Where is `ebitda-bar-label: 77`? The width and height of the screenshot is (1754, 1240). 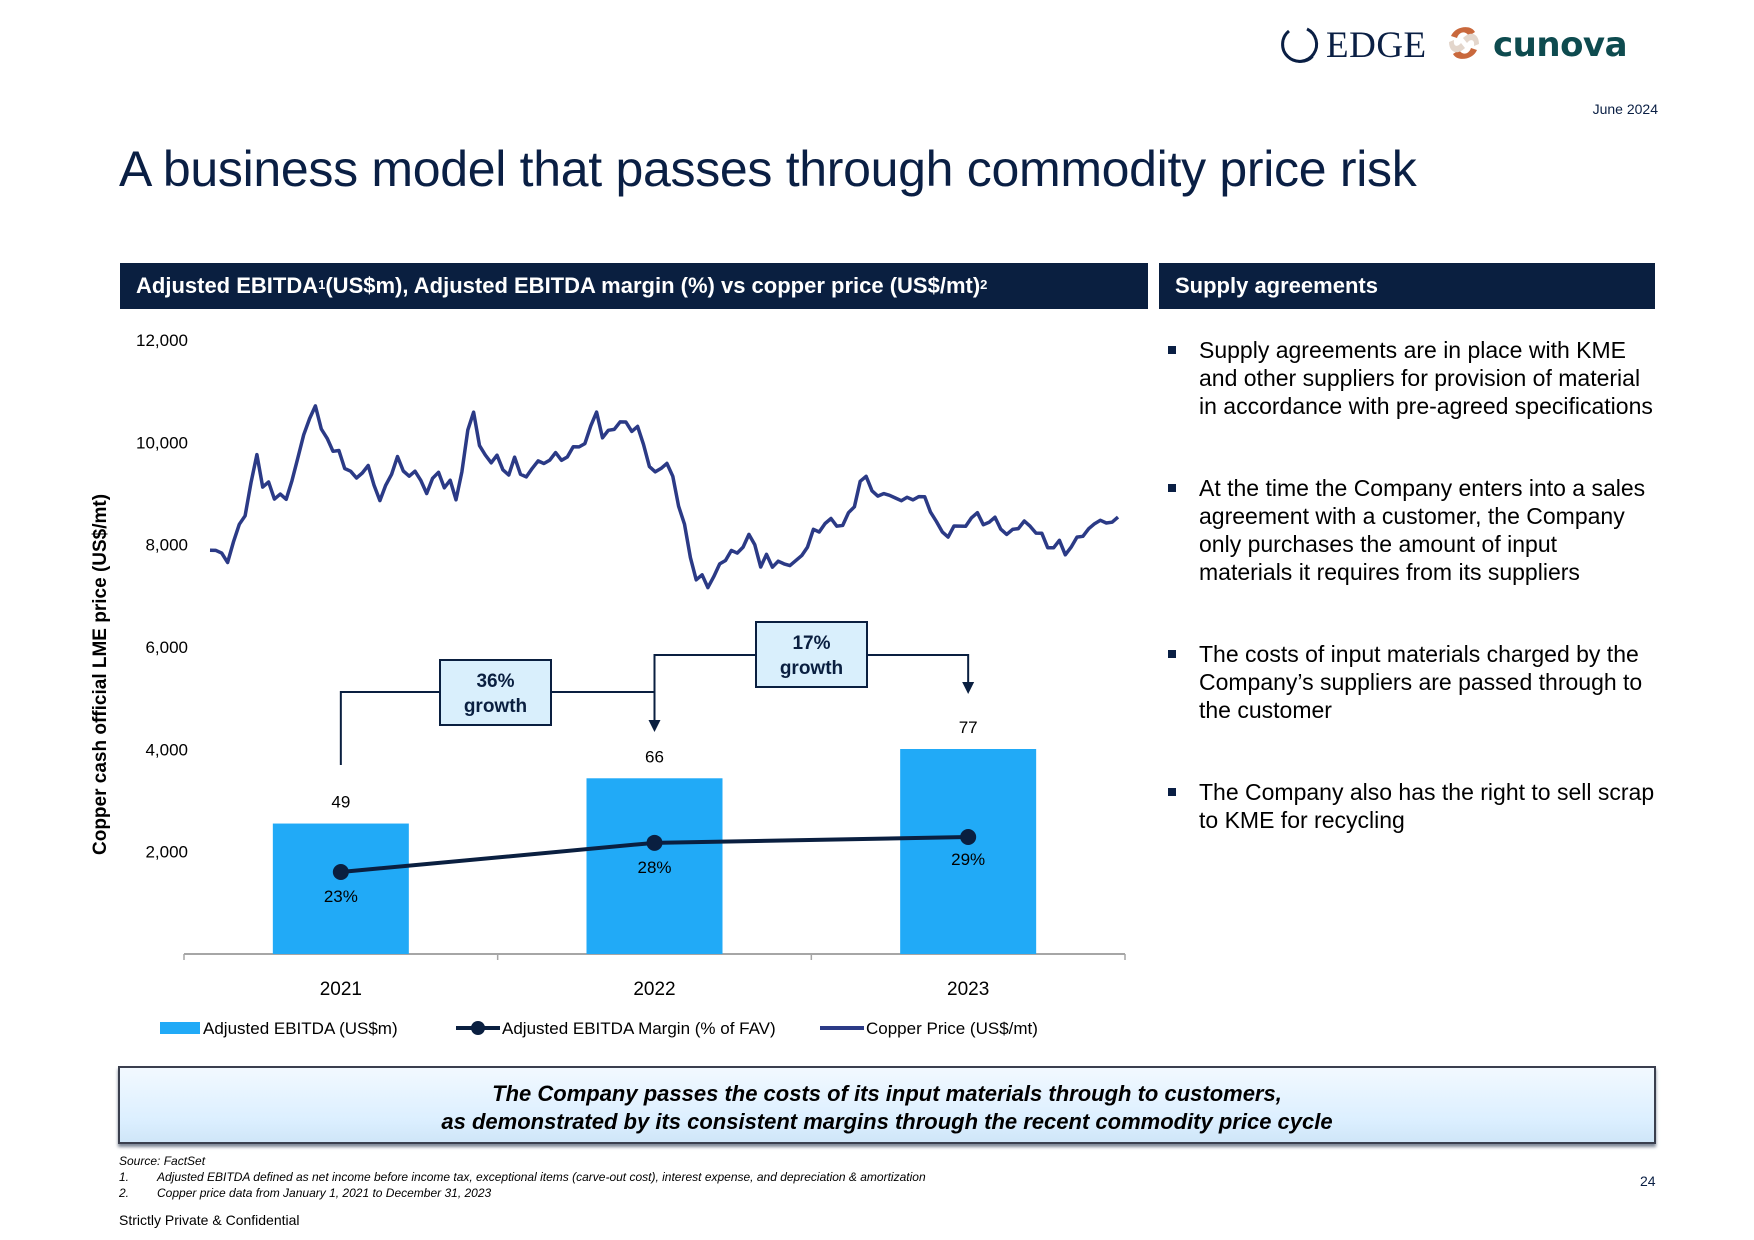
ebitda-bar-label: 77 is located at coordinates (968, 727).